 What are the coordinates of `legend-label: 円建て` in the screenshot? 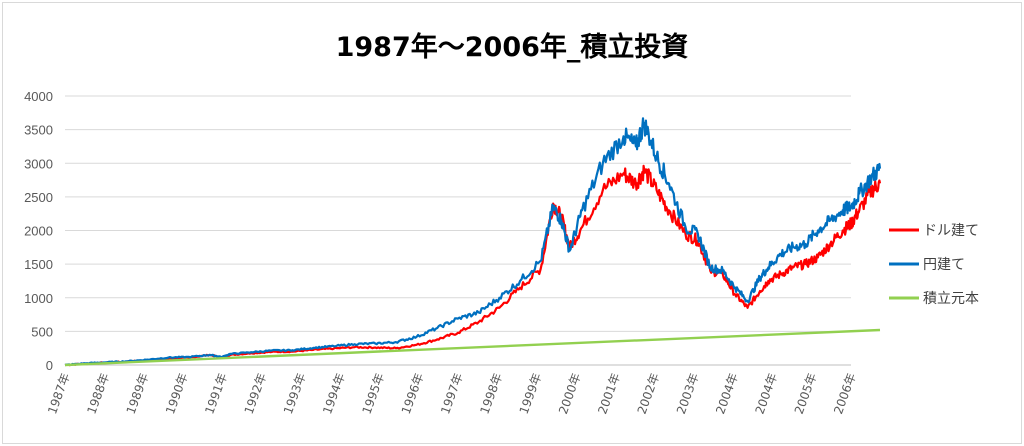 It's located at (944, 265).